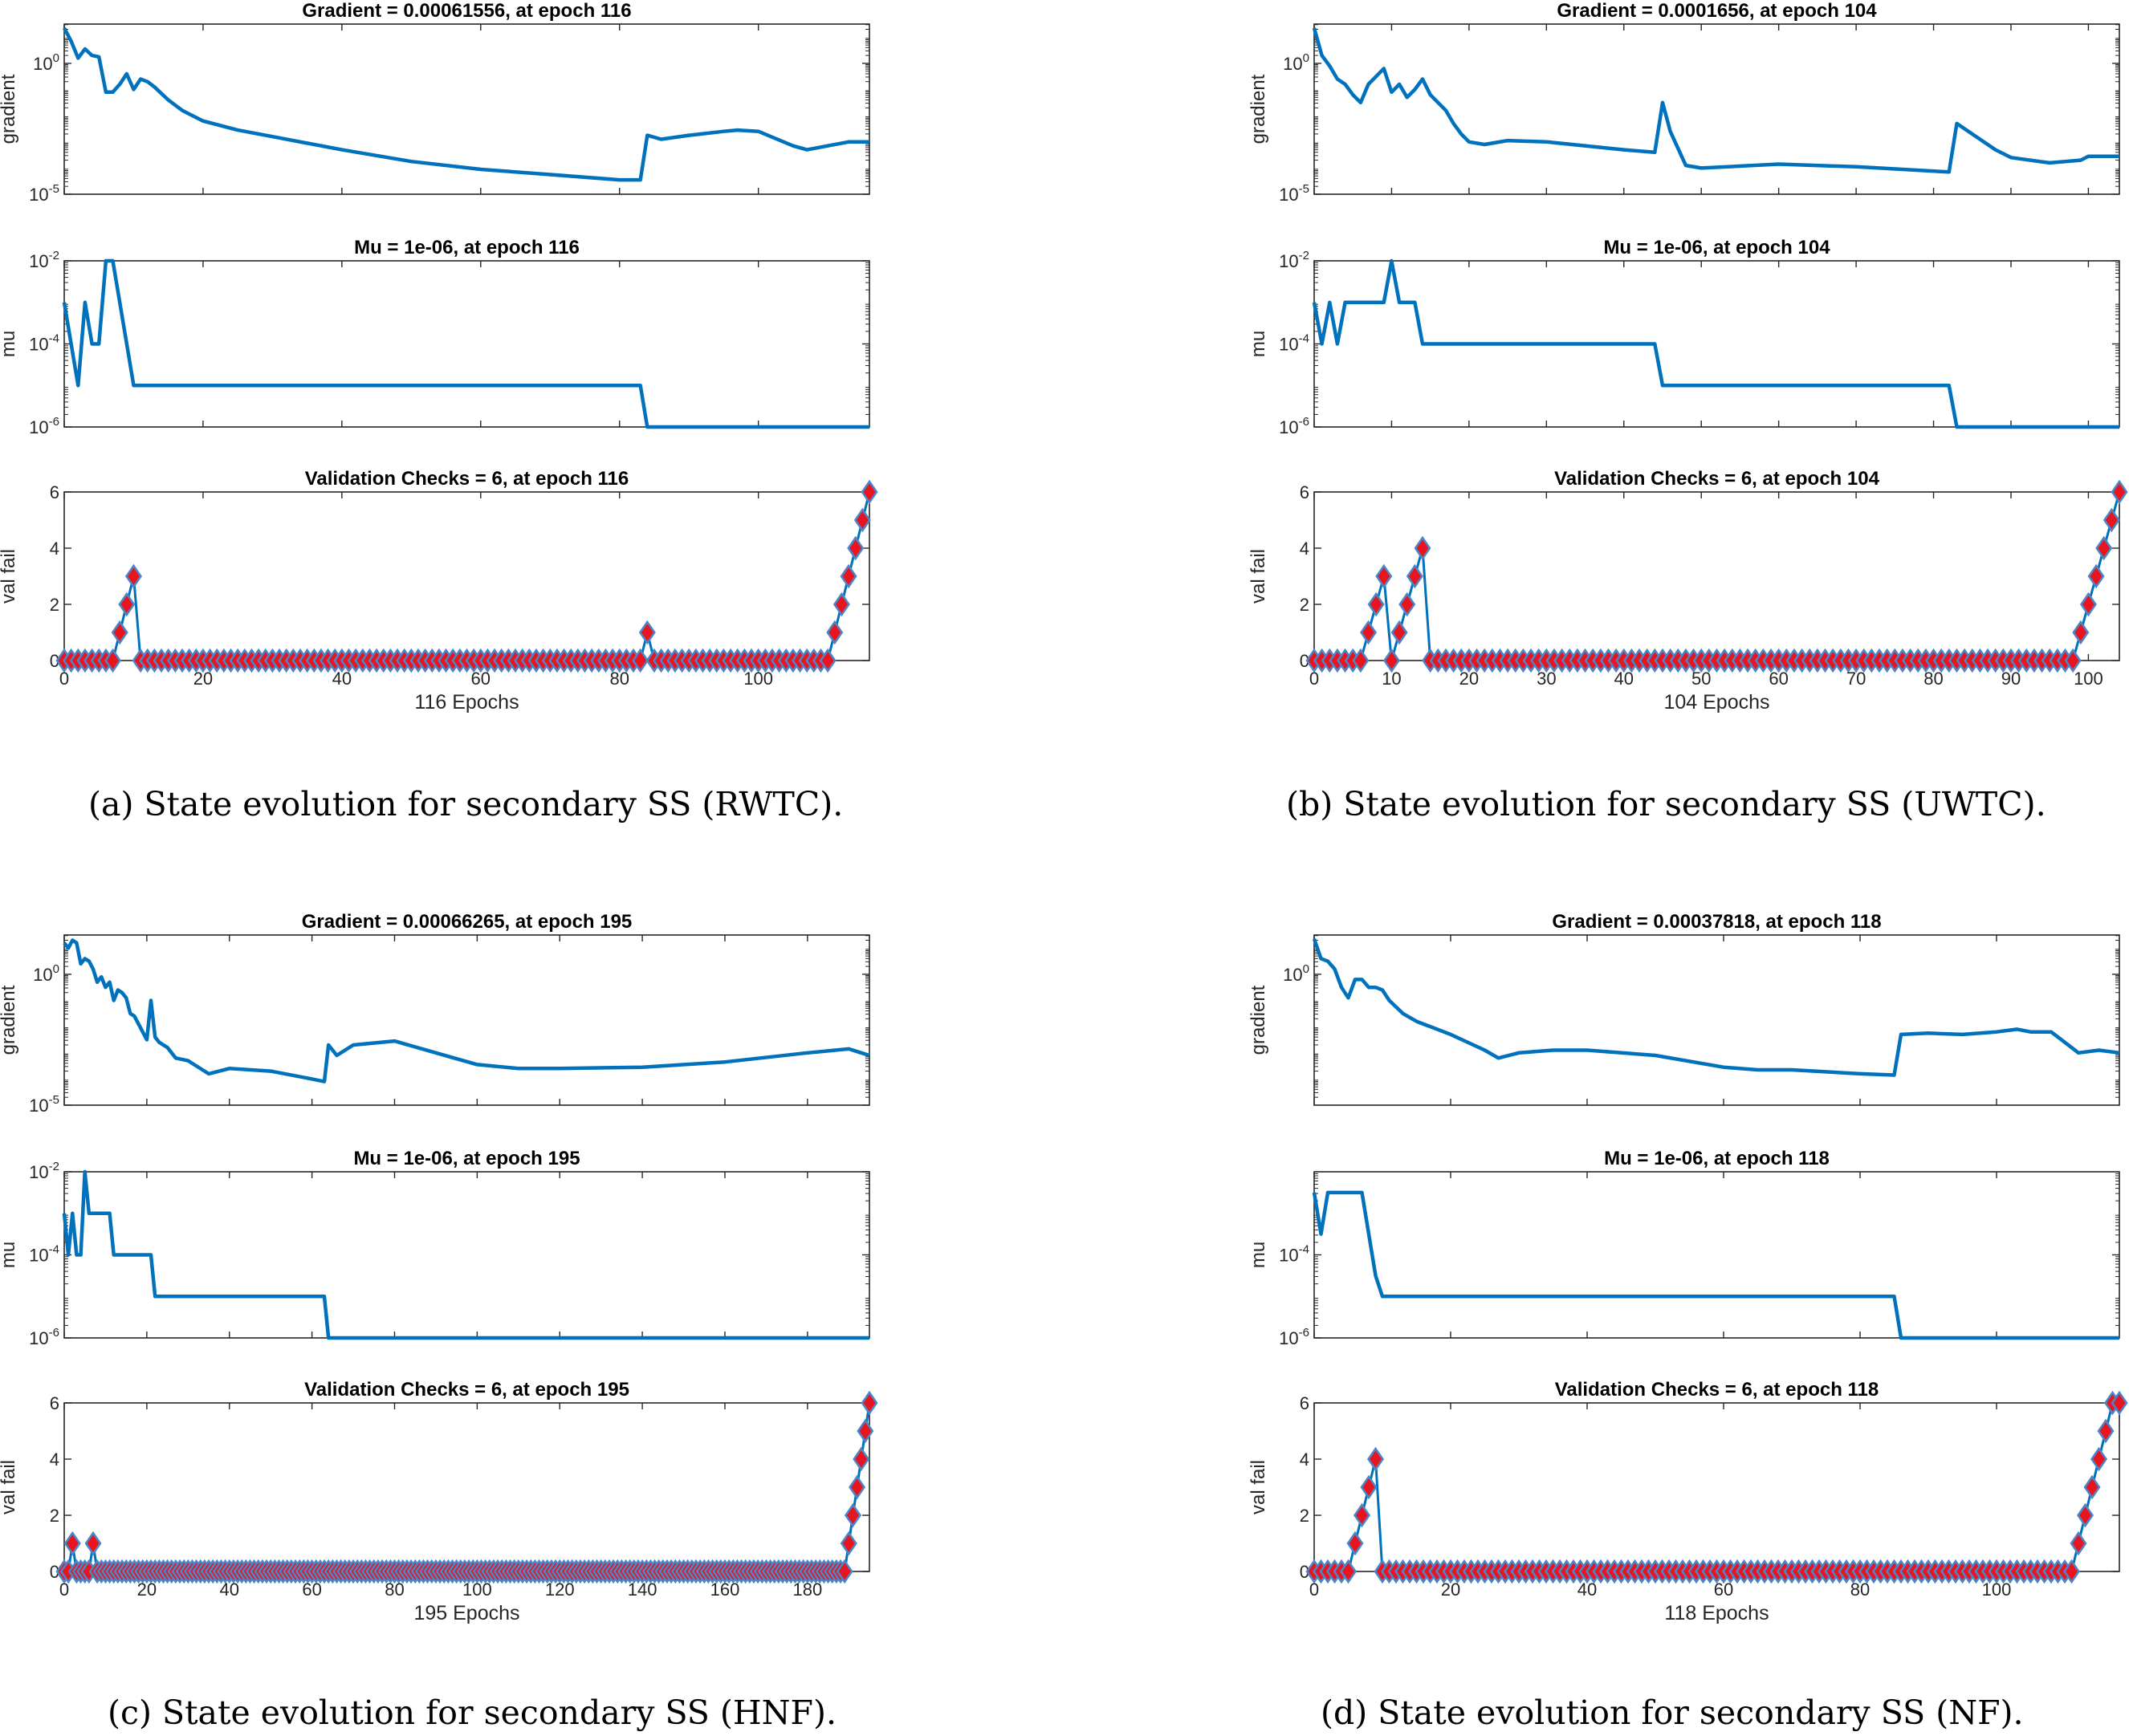 Image resolution: width=2129 pixels, height=1736 pixels. I want to click on panel-title: Gradient = 0.00037818, at epoch 118, so click(1717, 922).